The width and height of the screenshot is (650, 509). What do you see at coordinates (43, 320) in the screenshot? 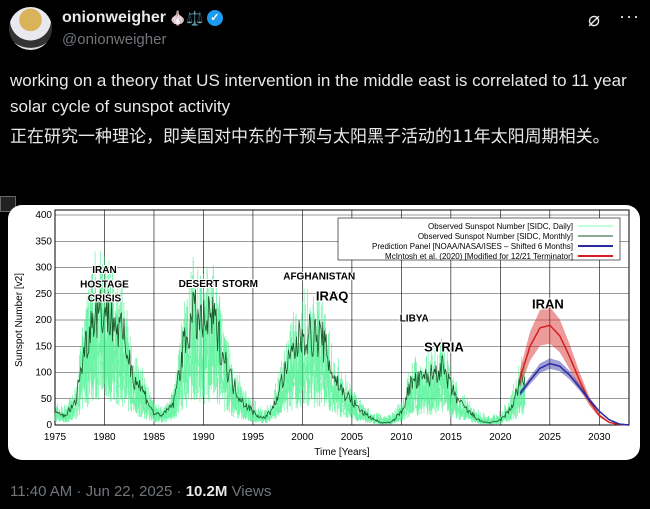
I see `y-tick-label: 200` at bounding box center [43, 320].